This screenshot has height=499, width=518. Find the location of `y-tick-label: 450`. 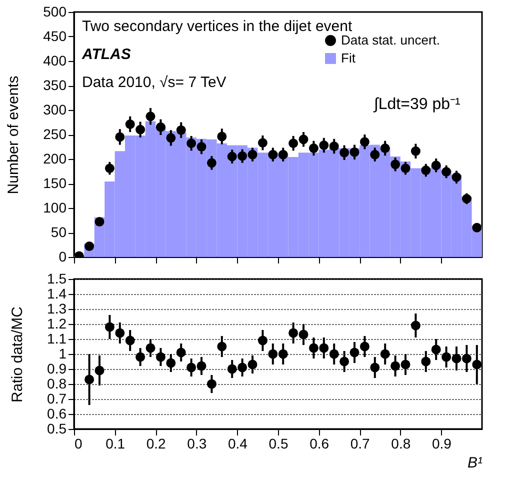

y-tick-label: 450 is located at coordinates (55, 36).